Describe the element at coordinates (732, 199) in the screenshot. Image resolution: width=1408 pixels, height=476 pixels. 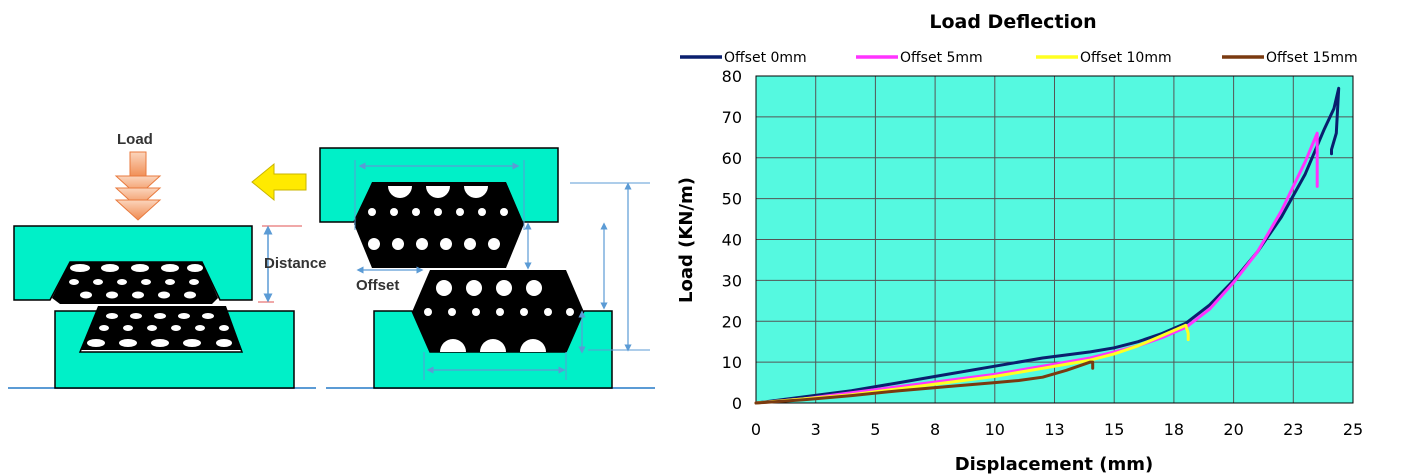
I see `y-tick-label: 50` at that location.